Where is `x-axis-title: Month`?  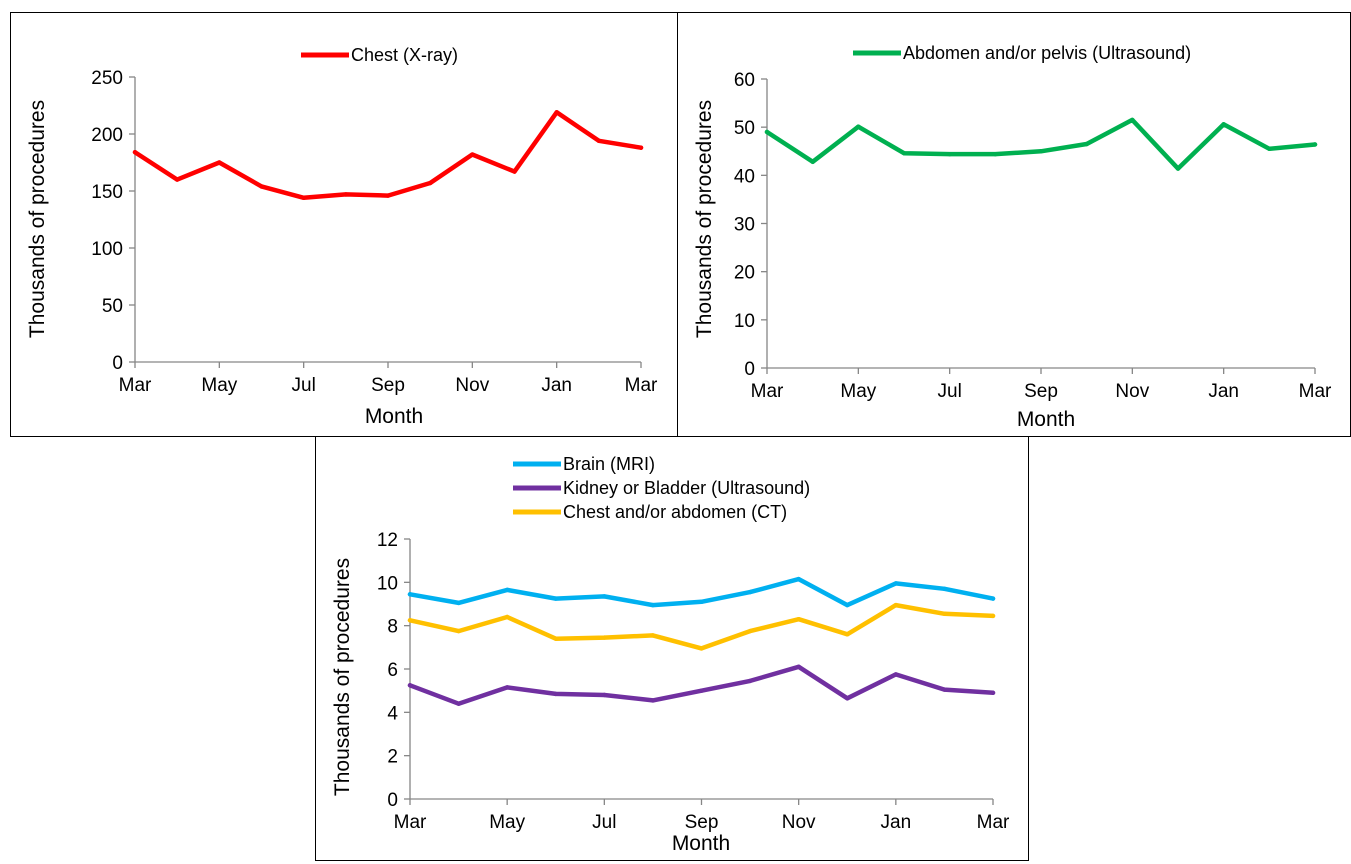
x-axis-title: Month is located at coordinates (1046, 419).